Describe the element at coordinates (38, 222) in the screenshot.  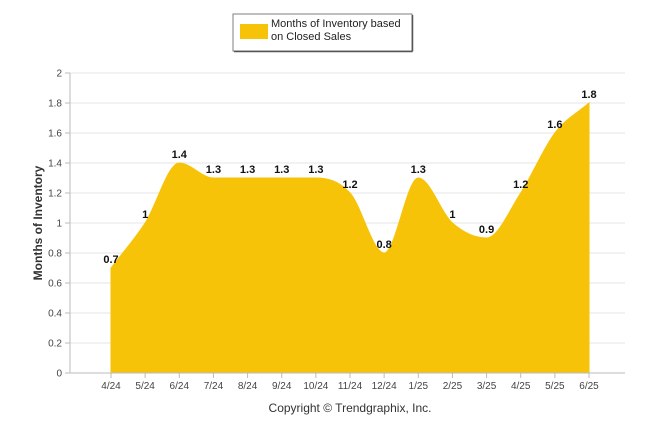
I see `y-axis-title: Months of Inventory` at that location.